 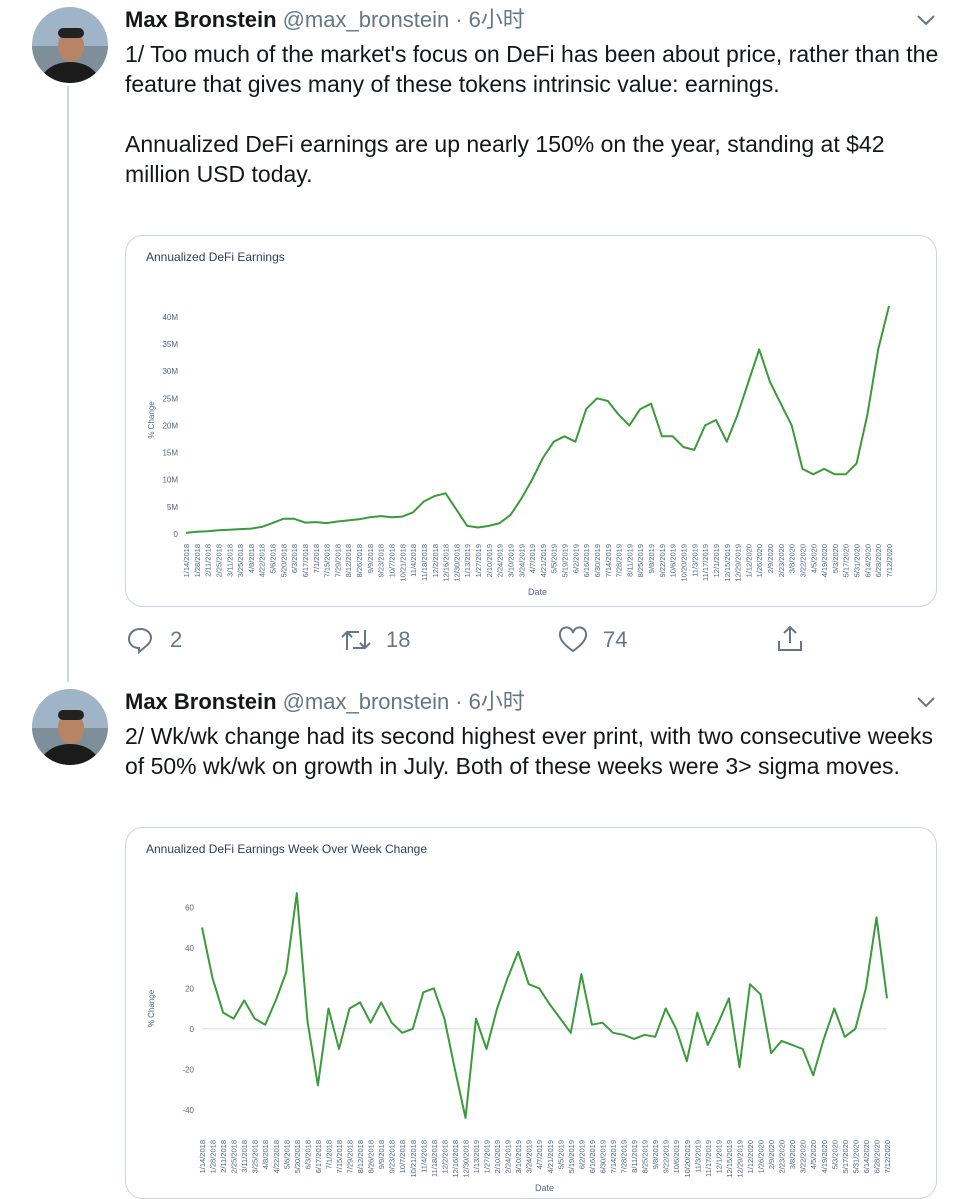 I want to click on x-tick-label: 7/29/2018, so click(x=350, y=1156).